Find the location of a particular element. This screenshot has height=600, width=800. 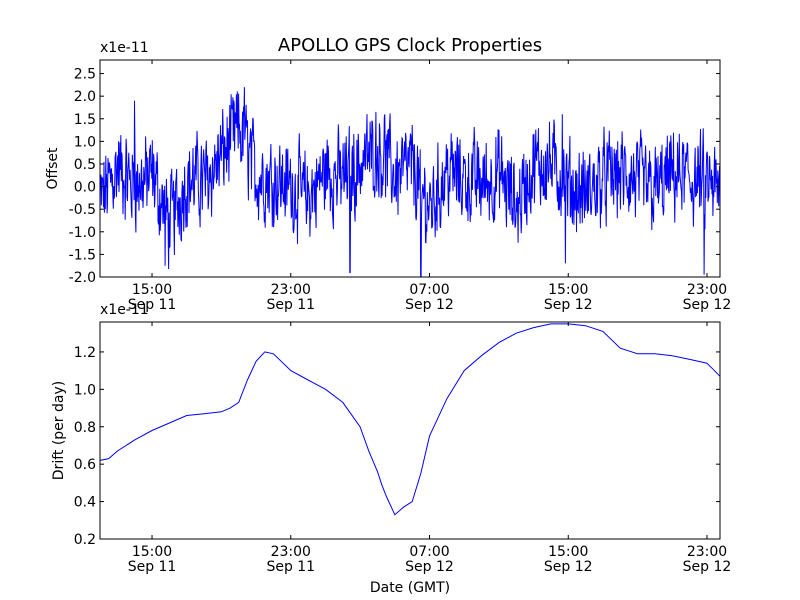

offset-y-tick-label: -1.0 is located at coordinates (82, 233).